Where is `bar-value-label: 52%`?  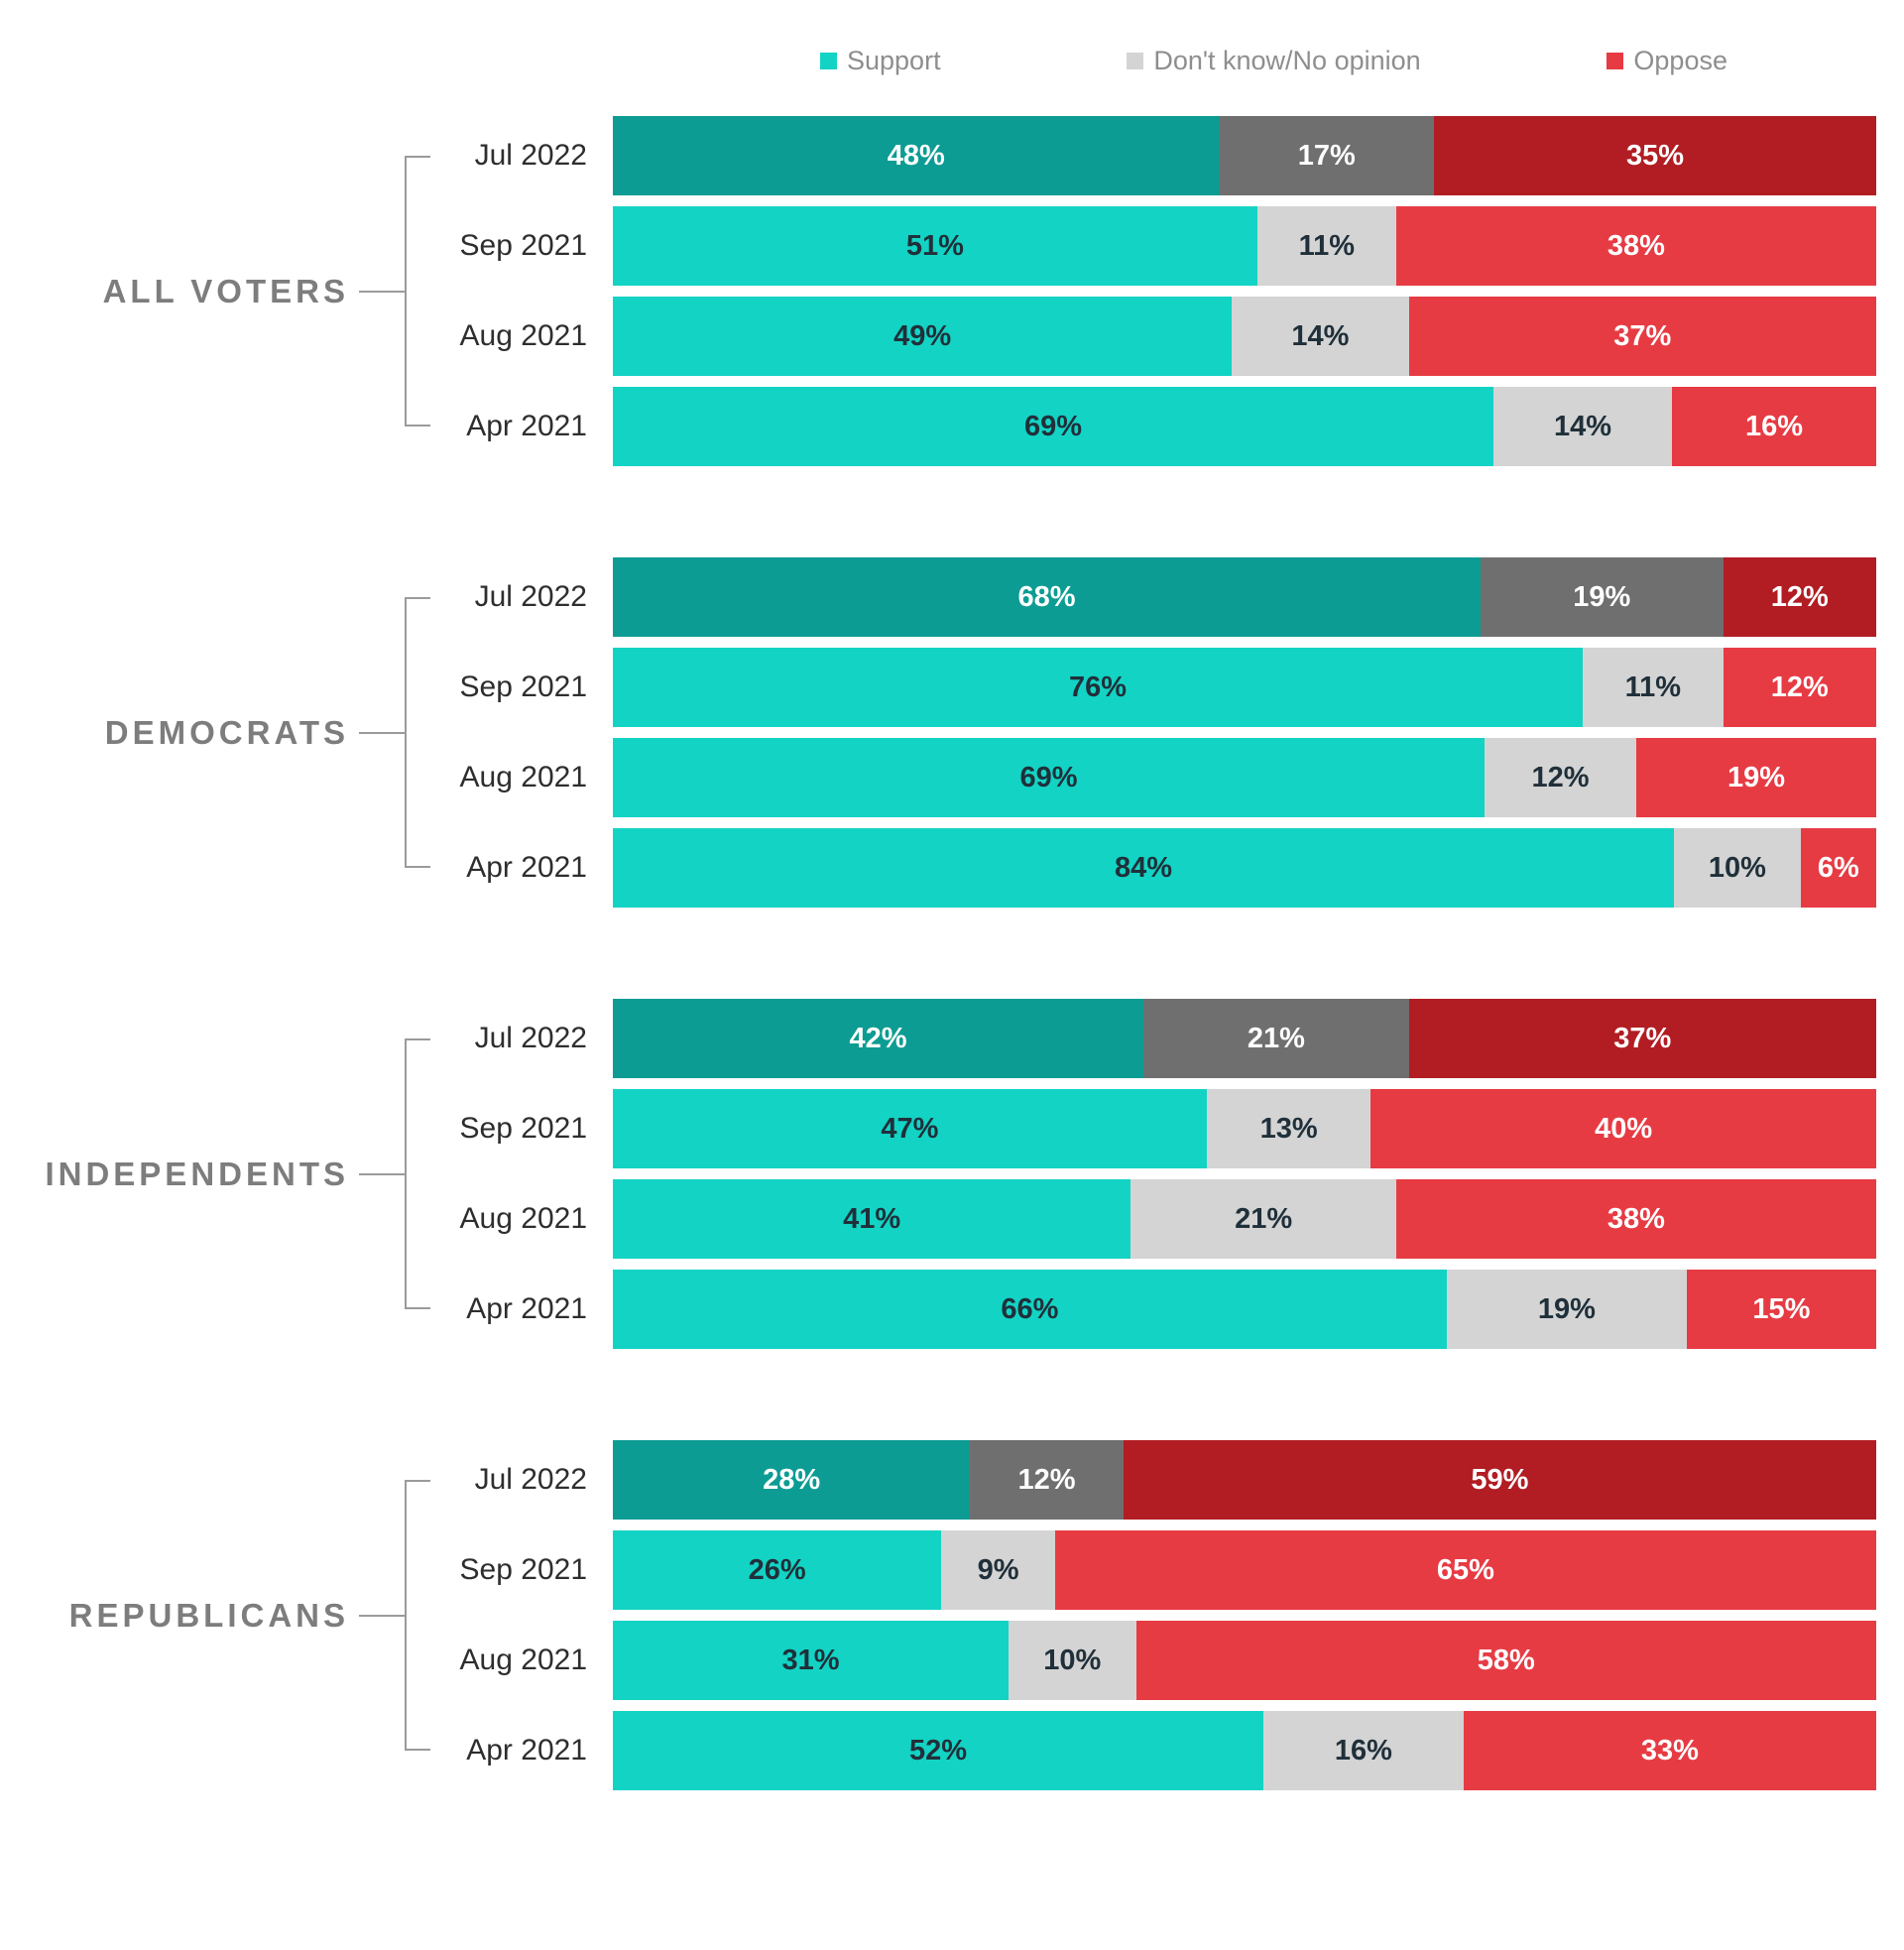
bar-value-label: 52% is located at coordinates (937, 1751).